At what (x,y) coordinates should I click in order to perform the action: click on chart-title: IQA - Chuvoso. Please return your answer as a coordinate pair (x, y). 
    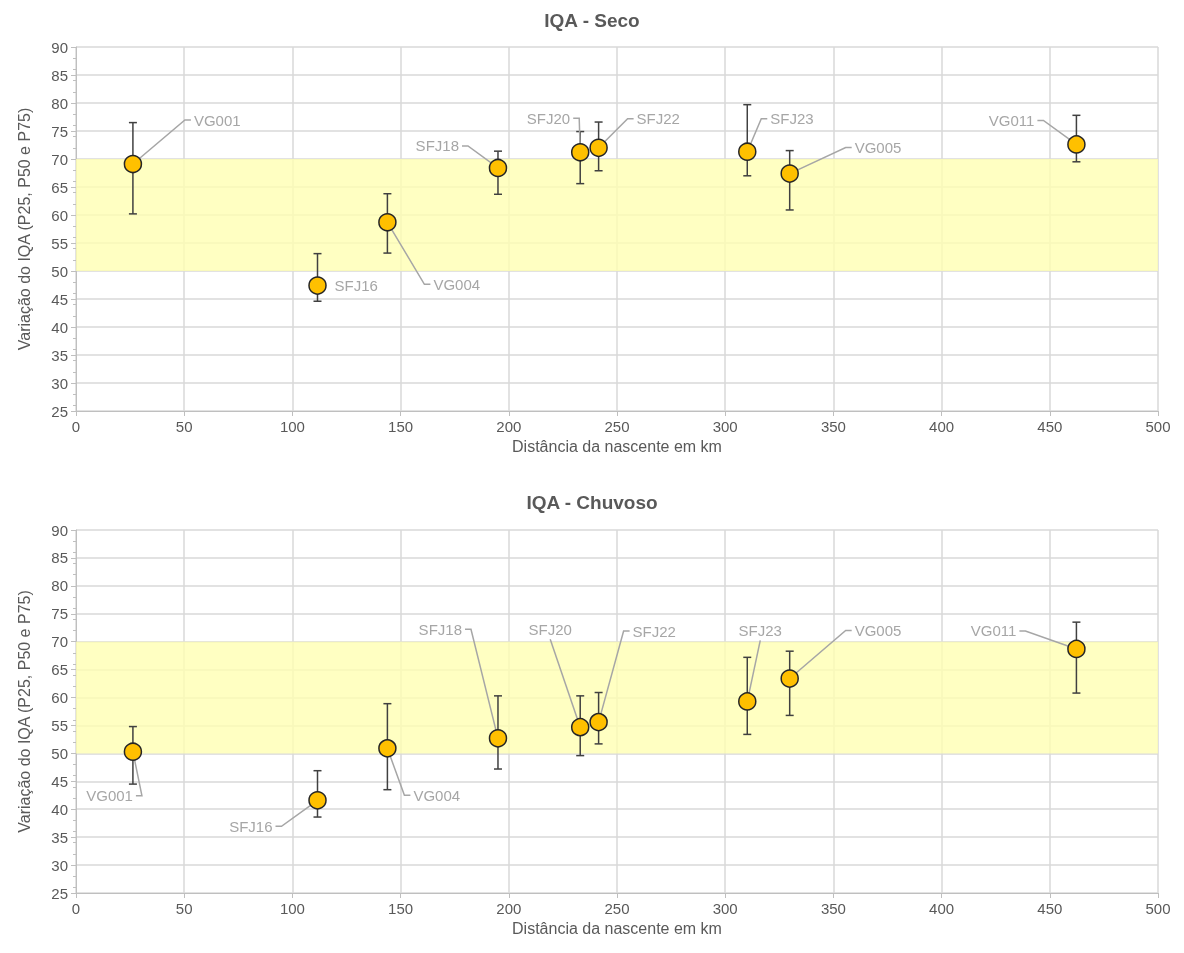
    Looking at the image, I should click on (592, 502).